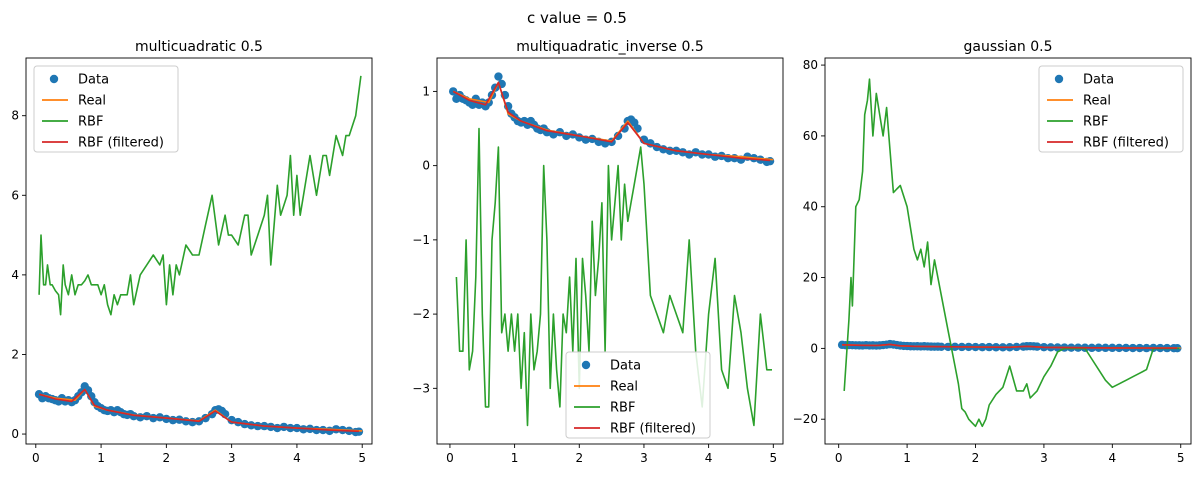 This screenshot has height=478, width=1201. I want to click on figure-suptitle: c value = 0.5, so click(577, 18).